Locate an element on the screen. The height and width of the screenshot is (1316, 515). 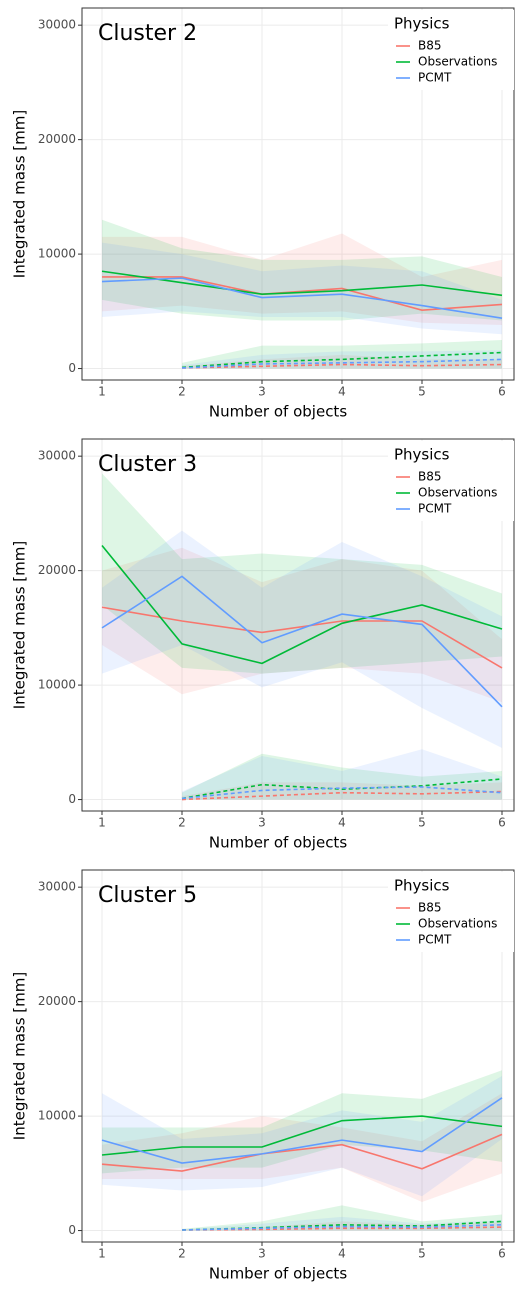
annotation: Cluster 2 is located at coordinates (147, 33).